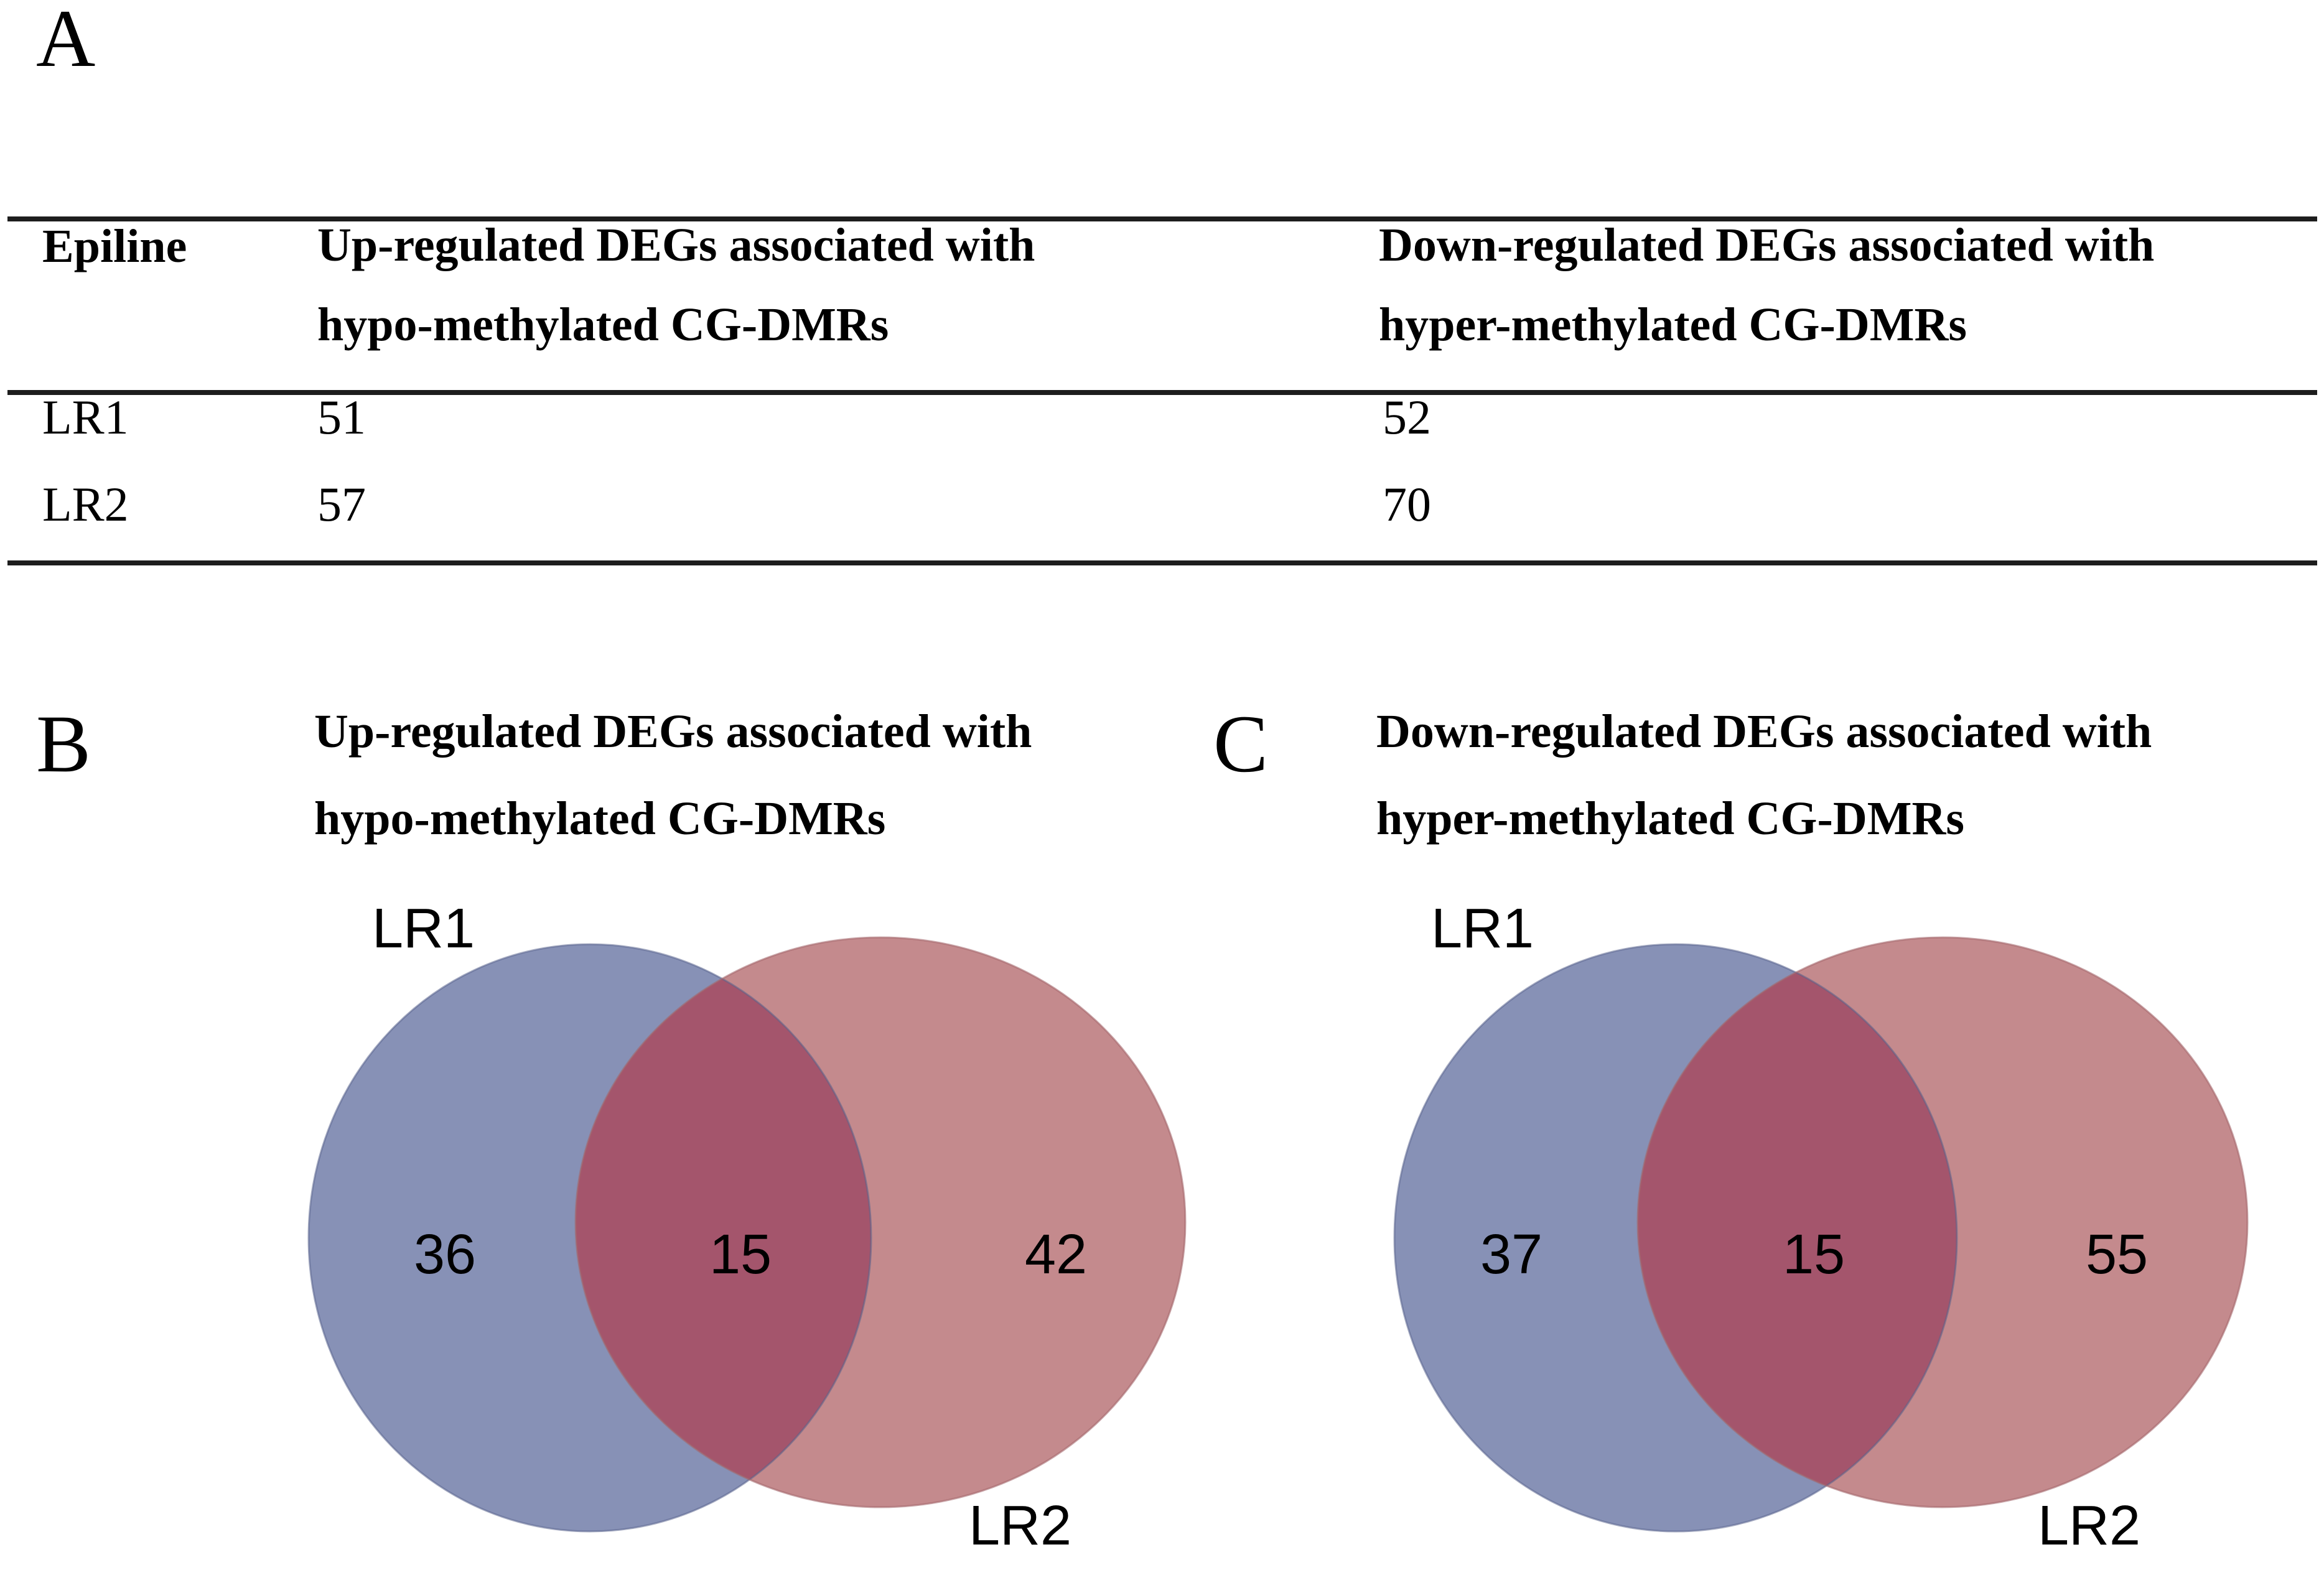 The image size is (2324, 1570). What do you see at coordinates (880, 1222) in the screenshot?
I see `venn-b-right-circle-outline` at bounding box center [880, 1222].